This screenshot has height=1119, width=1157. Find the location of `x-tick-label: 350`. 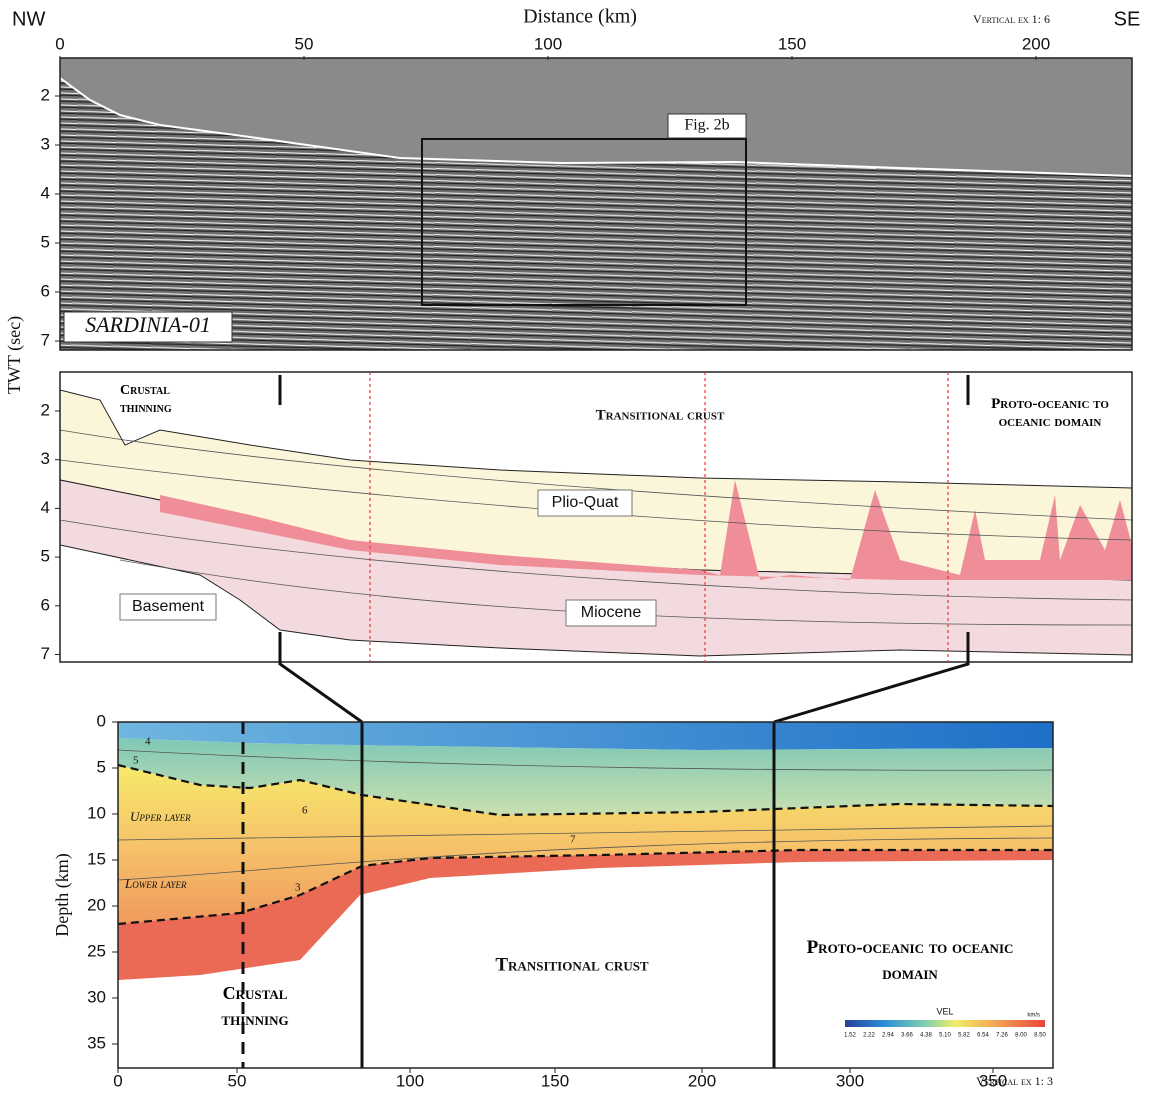

x-tick-label: 350 is located at coordinates (993, 1080).